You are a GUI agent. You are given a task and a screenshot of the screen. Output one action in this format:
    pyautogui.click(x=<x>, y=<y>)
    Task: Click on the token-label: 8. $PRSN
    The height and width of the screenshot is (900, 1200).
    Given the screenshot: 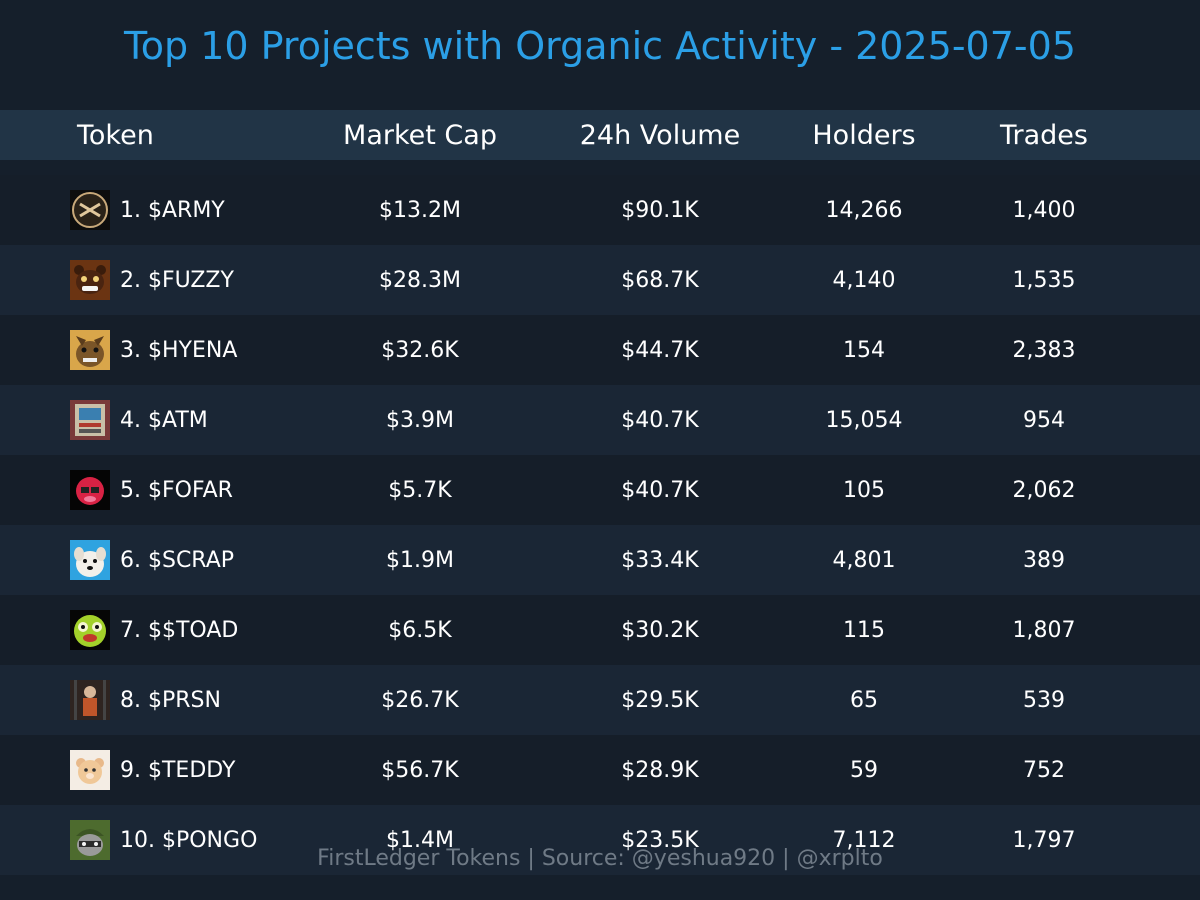 What is the action you would take?
    pyautogui.click(x=170, y=700)
    